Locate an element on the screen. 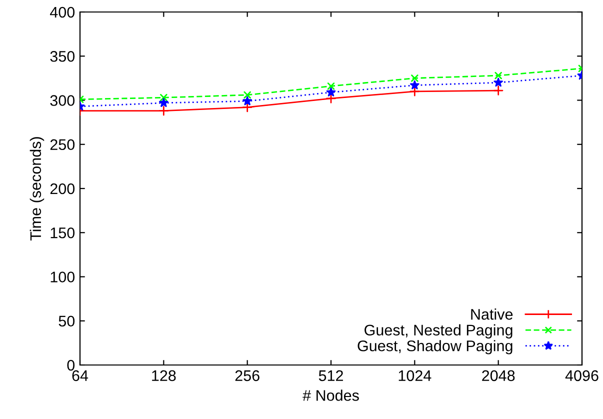  y-tick-label: 300 is located at coordinates (62, 100).